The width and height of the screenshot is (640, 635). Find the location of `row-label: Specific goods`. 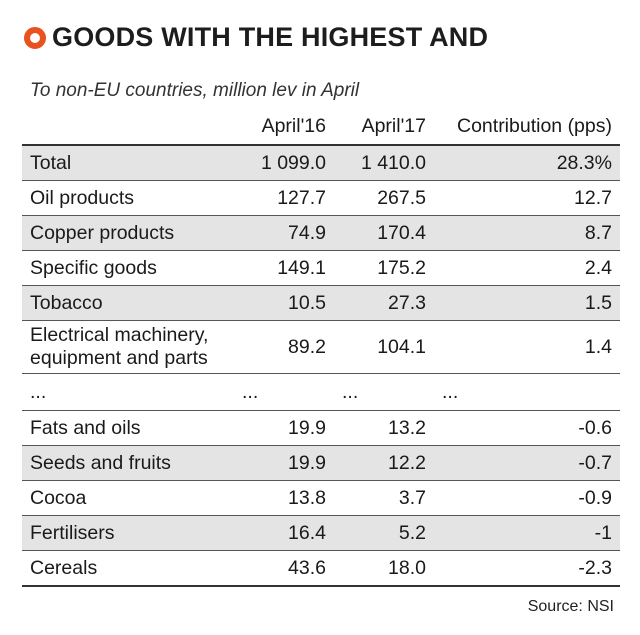

row-label: Specific goods is located at coordinates (128, 268).